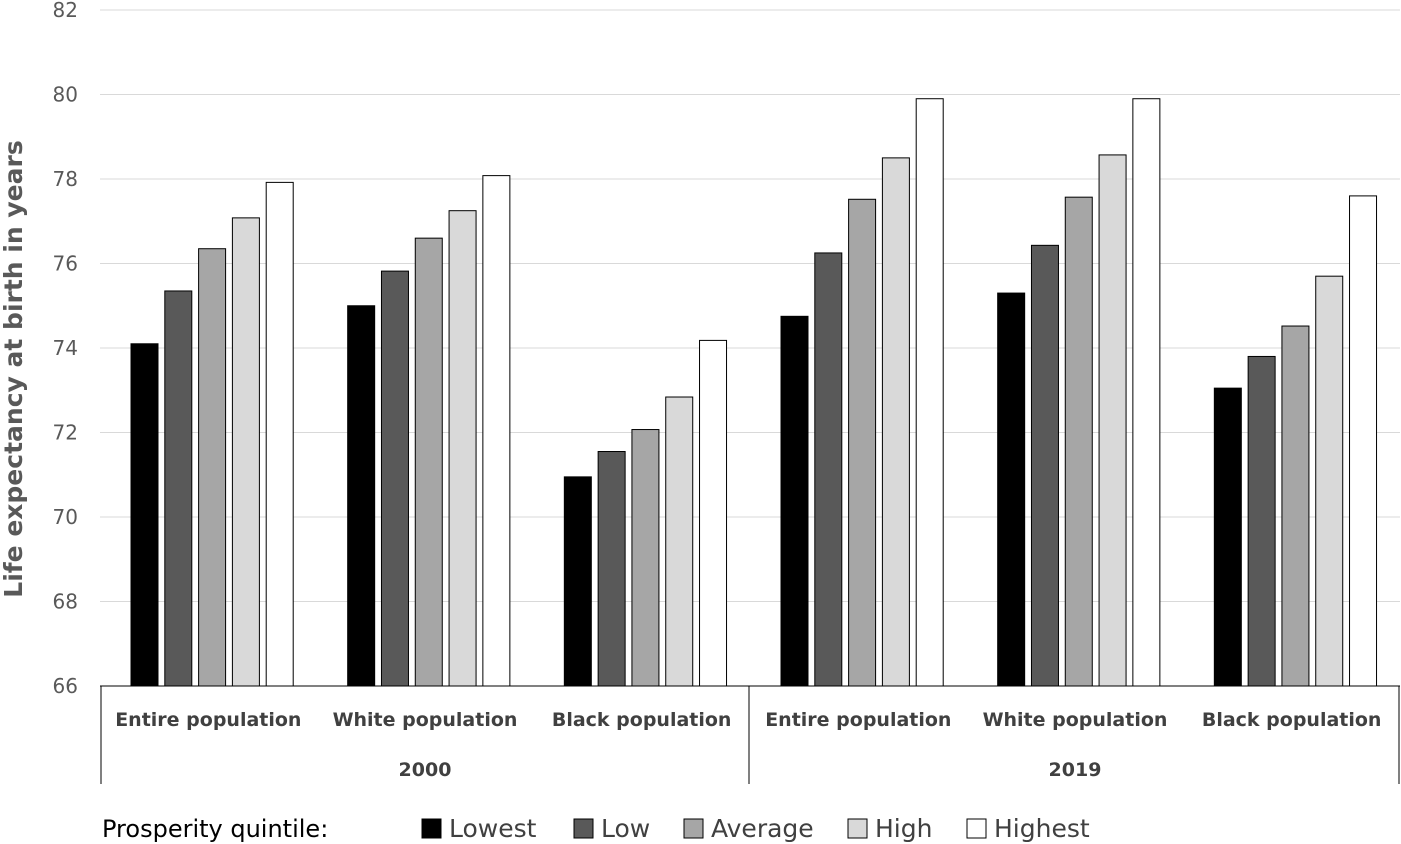 This screenshot has width=1401, height=844. I want to click on legend-label-average: Average, so click(762, 828).